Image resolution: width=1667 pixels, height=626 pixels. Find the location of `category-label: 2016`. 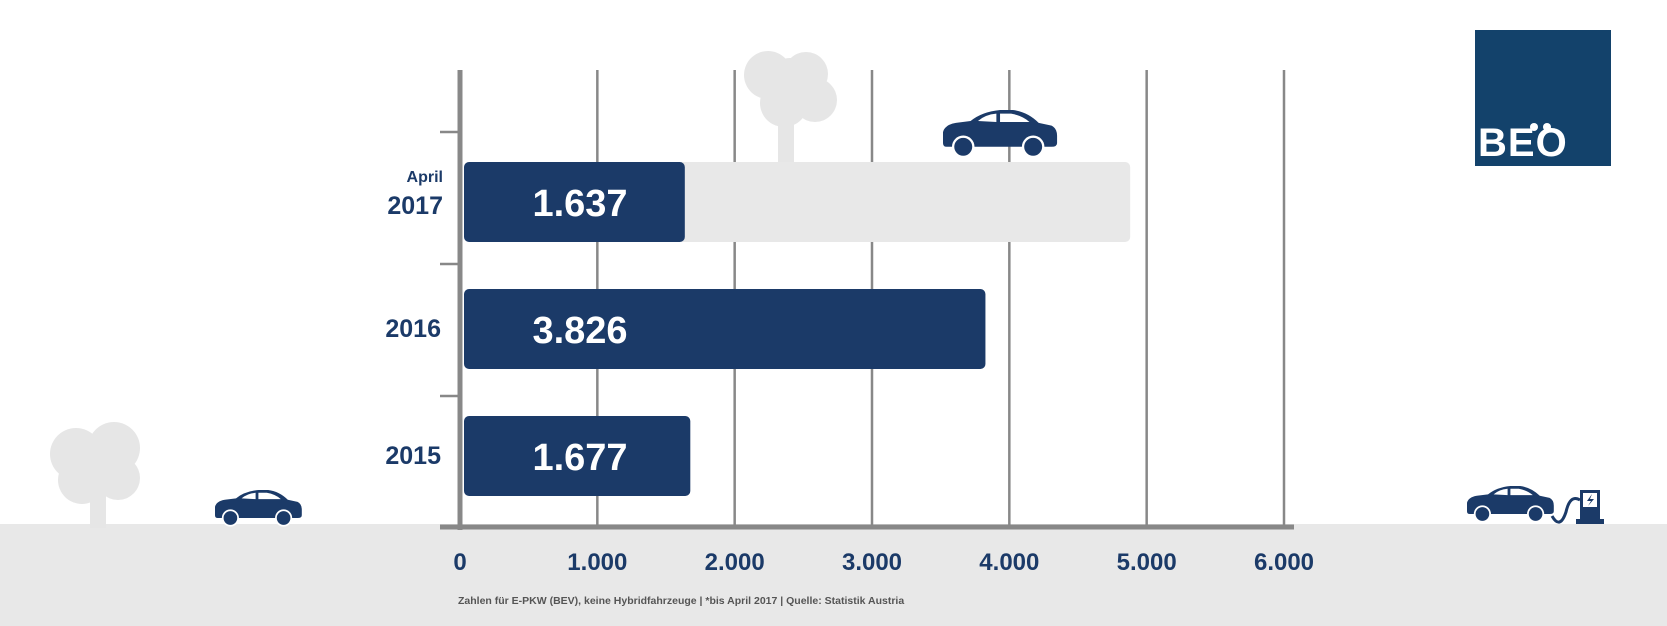

category-label: 2016 is located at coordinates (413, 329).